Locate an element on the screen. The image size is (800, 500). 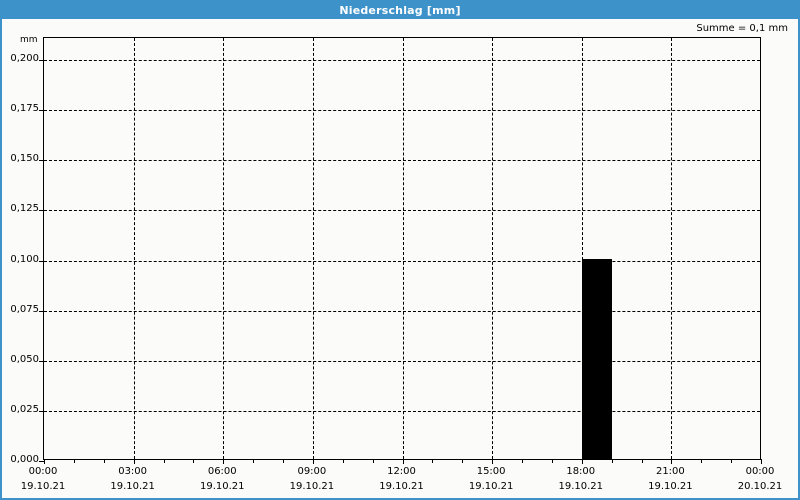
sum-annotation: Summe = 0,1 mm is located at coordinates (742, 28).